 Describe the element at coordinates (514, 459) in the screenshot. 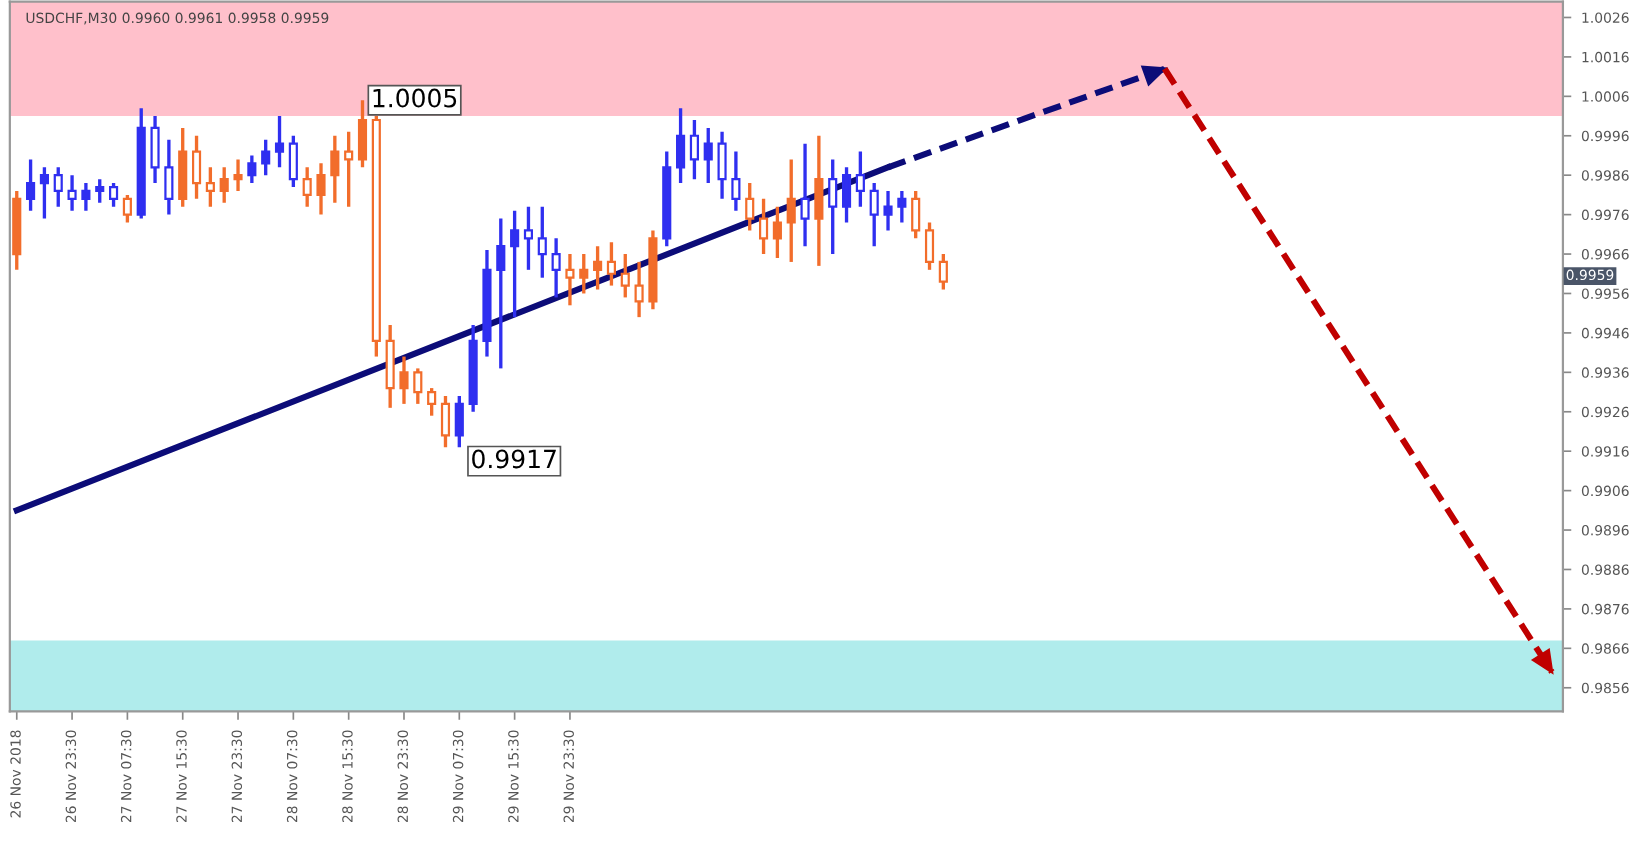

I see `annotation: 0.9917` at that location.